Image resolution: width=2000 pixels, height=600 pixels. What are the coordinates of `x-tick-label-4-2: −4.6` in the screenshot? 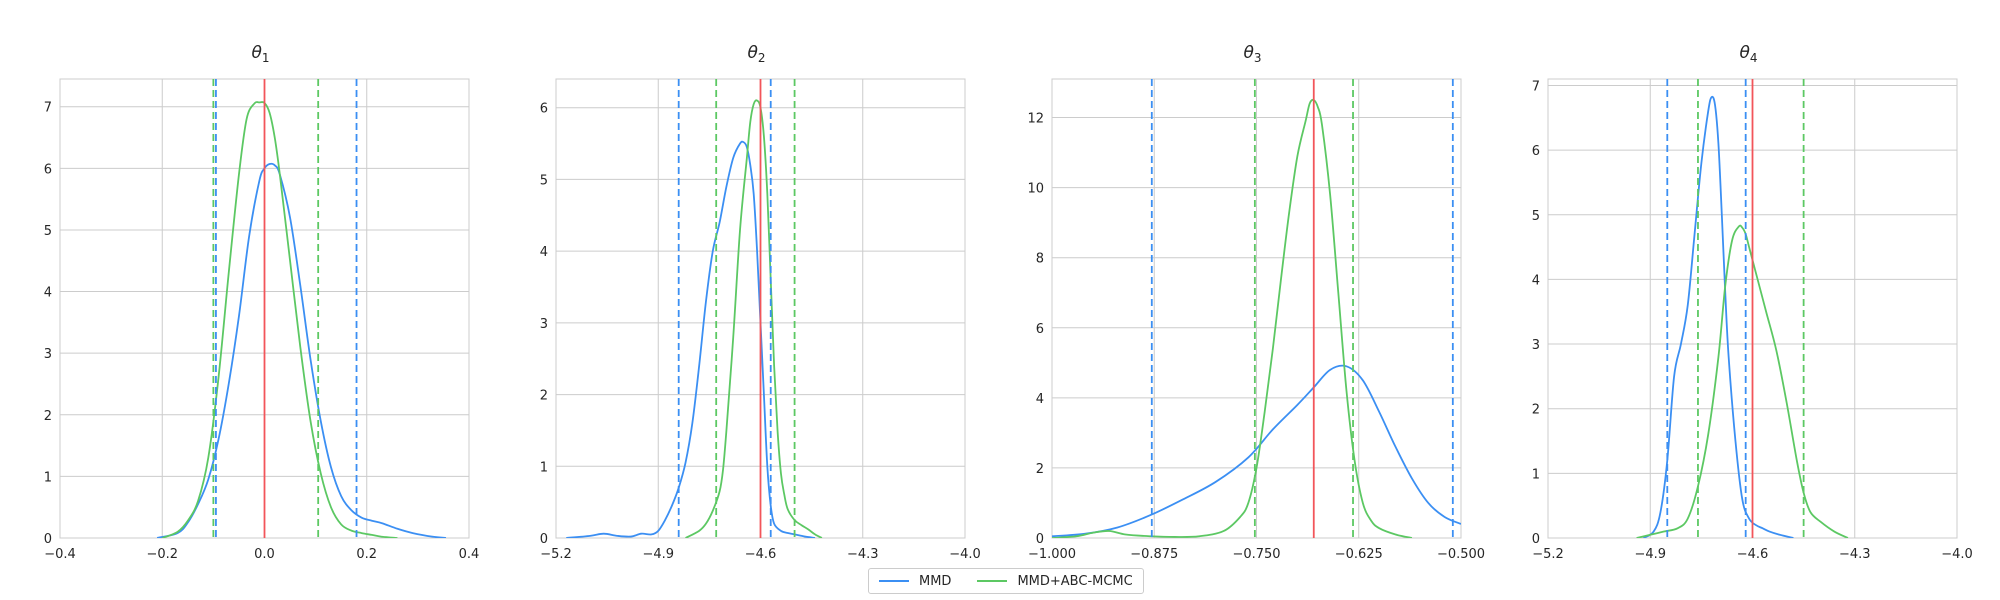 It's located at (1753, 554).